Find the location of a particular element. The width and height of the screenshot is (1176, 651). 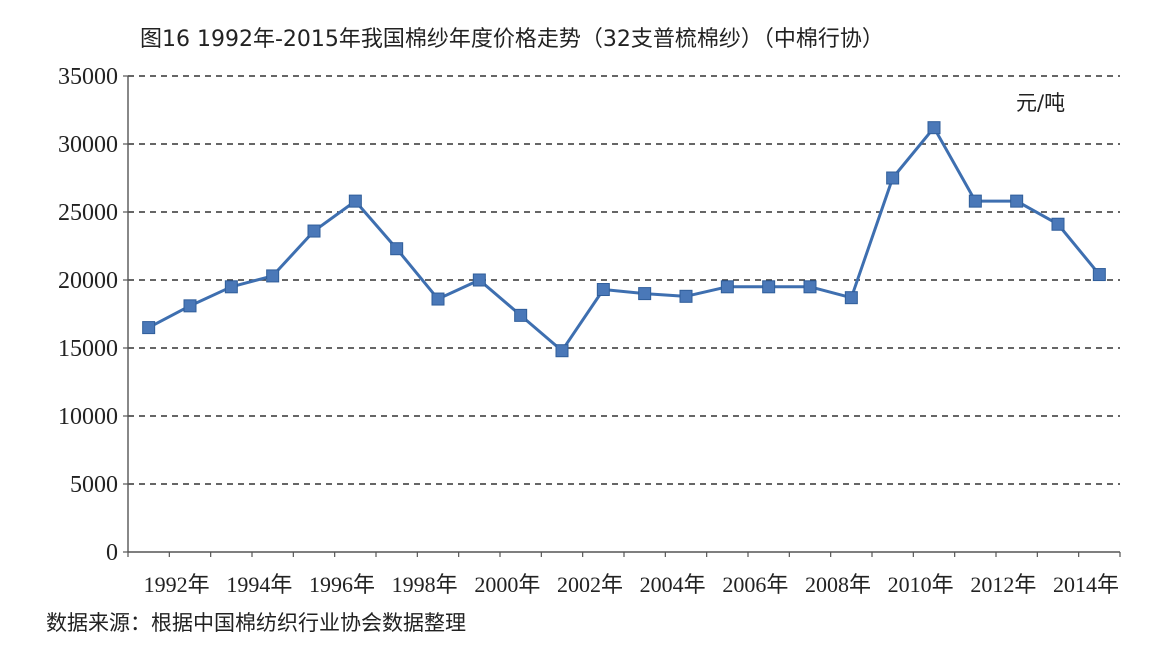

data-point-2001 is located at coordinates (521, 315).